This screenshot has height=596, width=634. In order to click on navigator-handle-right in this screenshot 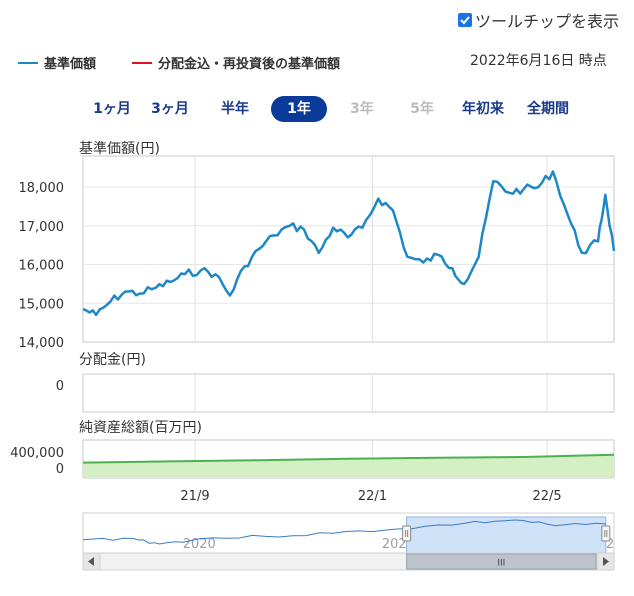, I will do `click(606, 533)`.